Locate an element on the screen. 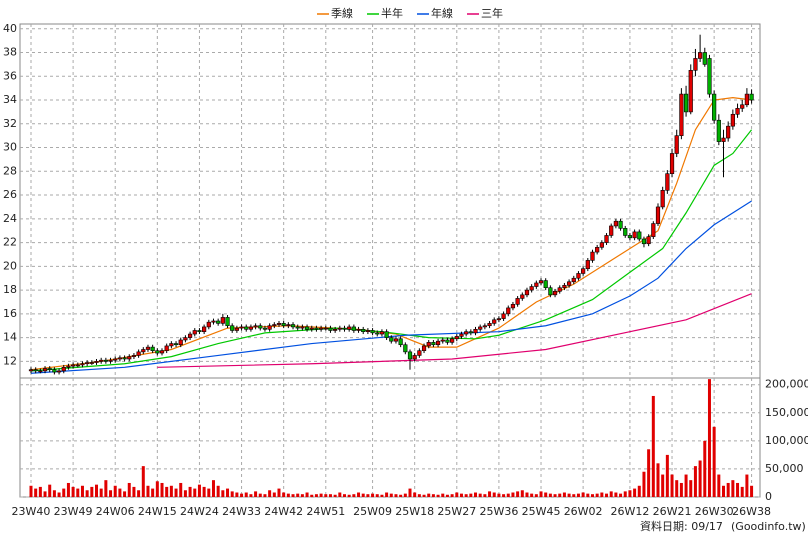  x-tick-label: 26W30 is located at coordinates (714, 511).